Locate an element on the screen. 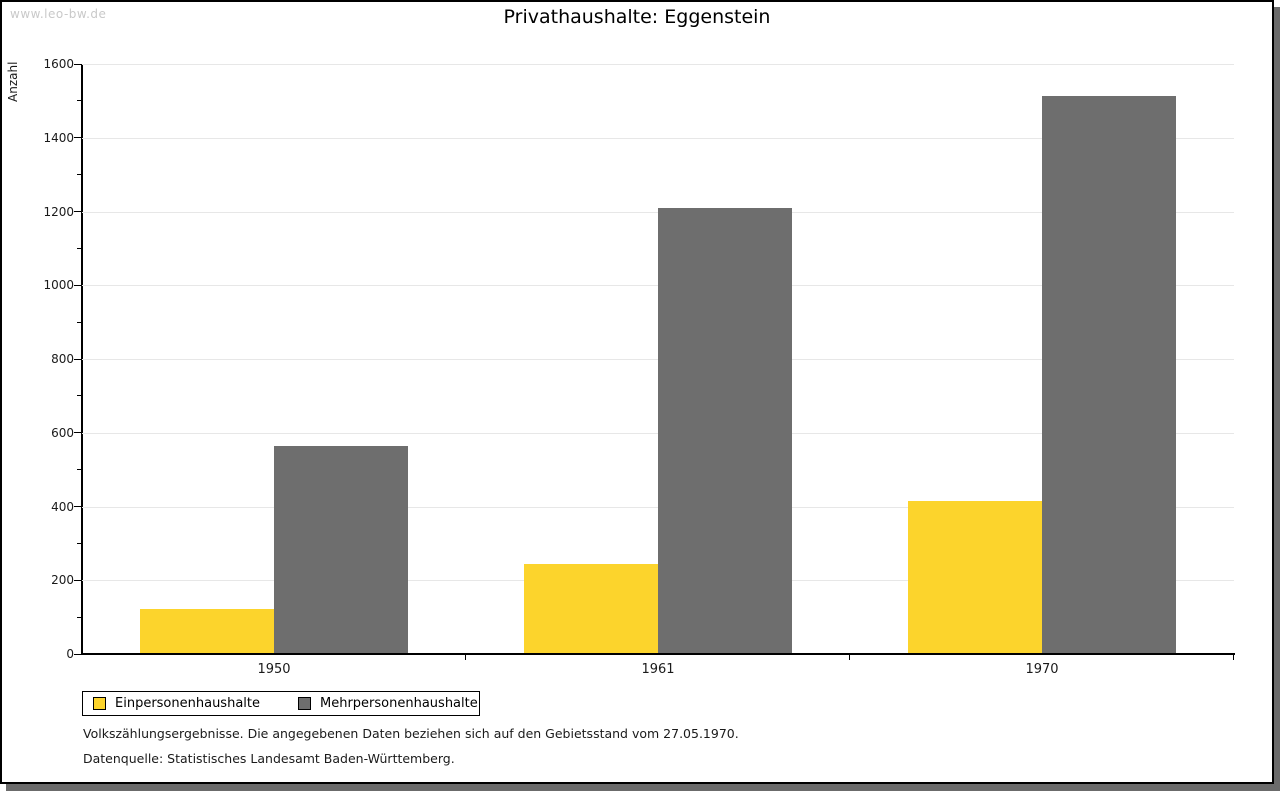  legend-swatch-einpersonenhaushalte is located at coordinates (99, 703).